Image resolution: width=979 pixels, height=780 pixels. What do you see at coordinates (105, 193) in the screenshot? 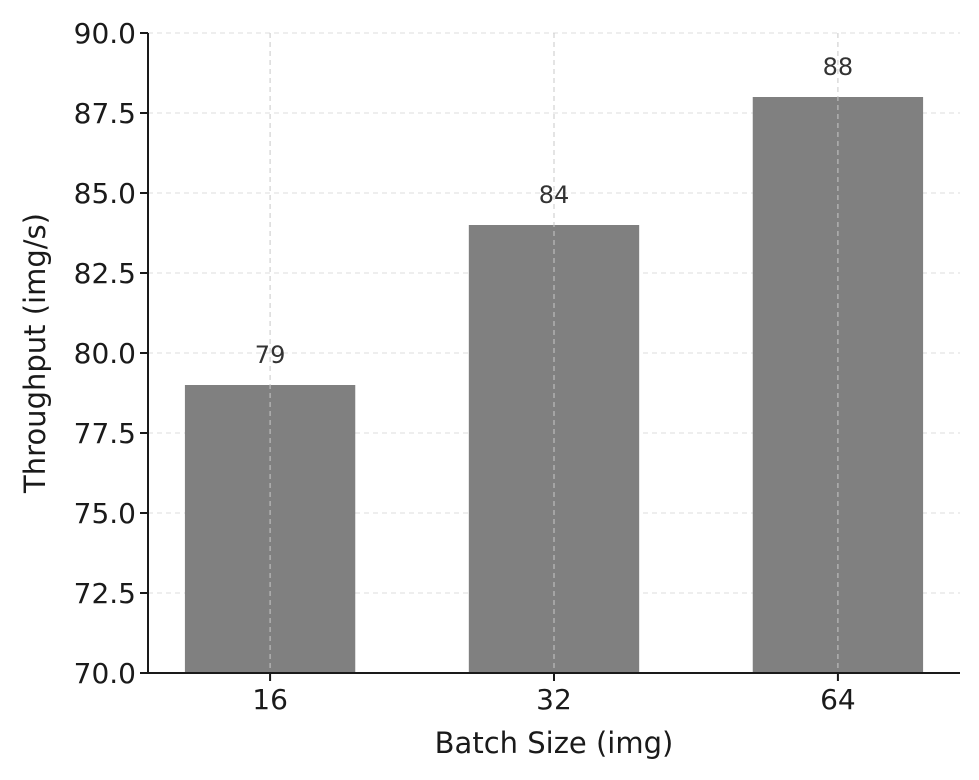
I see `y-tick-label: 85.0` at bounding box center [105, 193].